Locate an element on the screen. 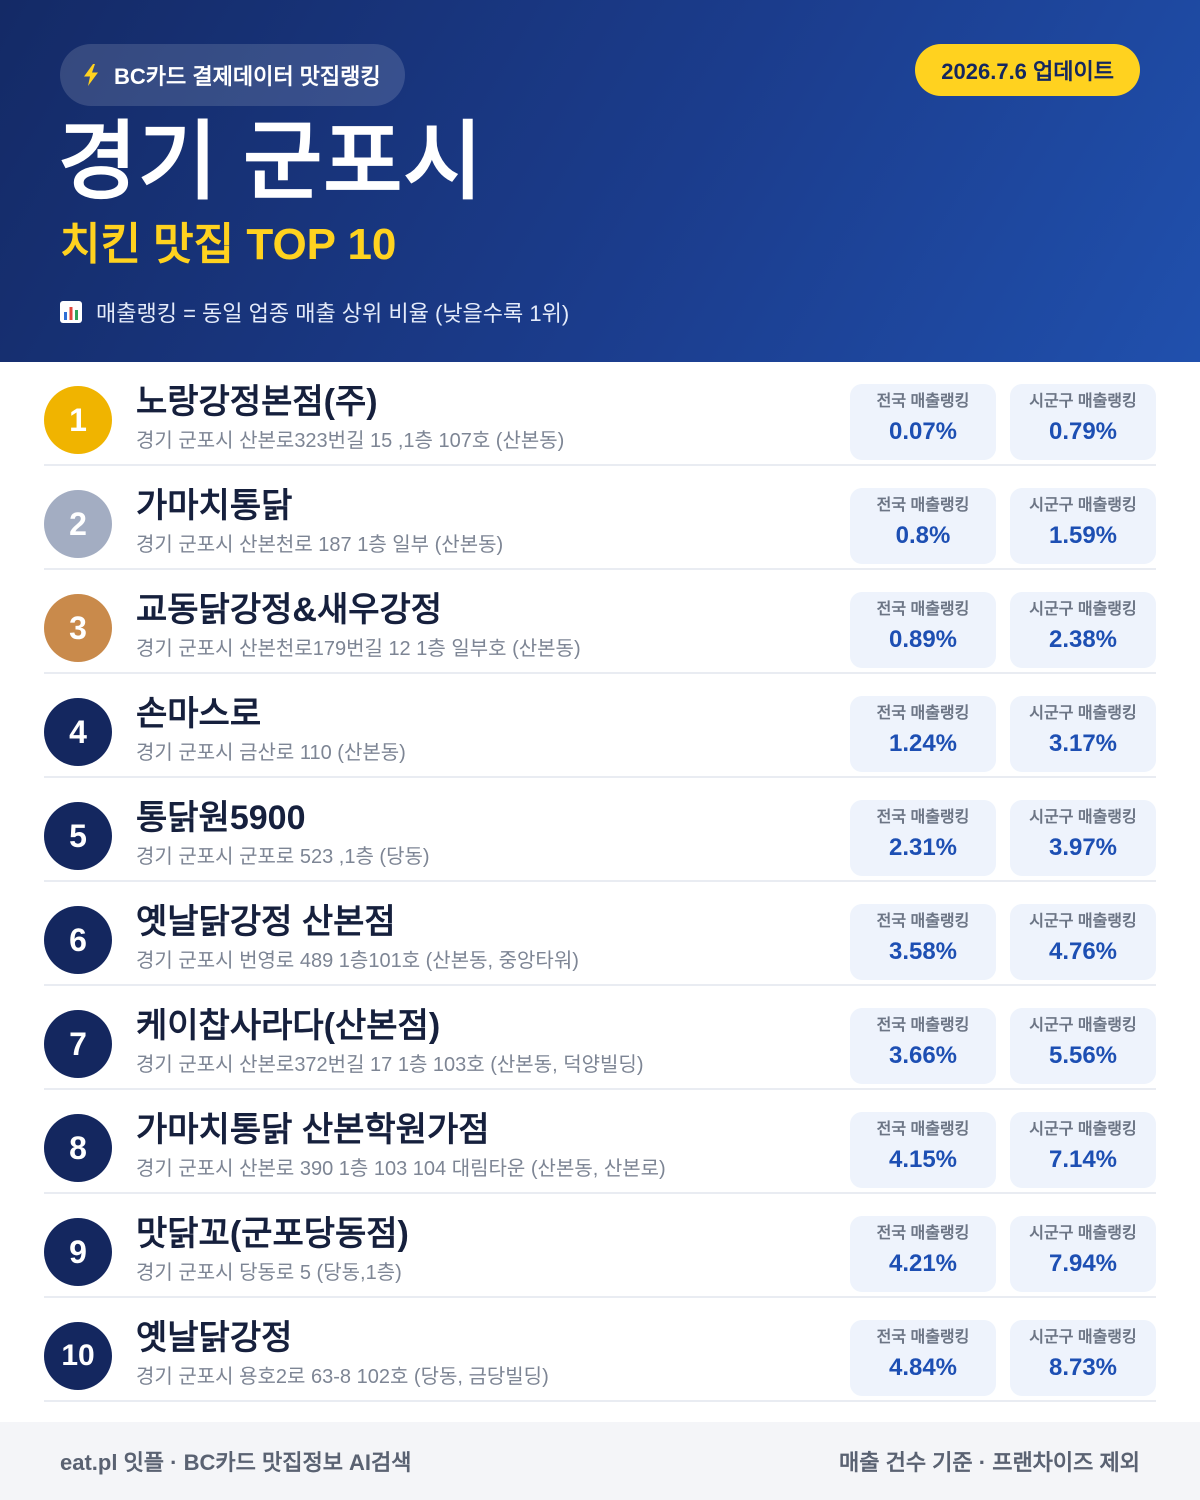 This screenshot has width=1200, height=1500. restaurant-address: 경기 군포시 산본로323번길 15 ,1층 107호 (산본동) is located at coordinates (350, 441).